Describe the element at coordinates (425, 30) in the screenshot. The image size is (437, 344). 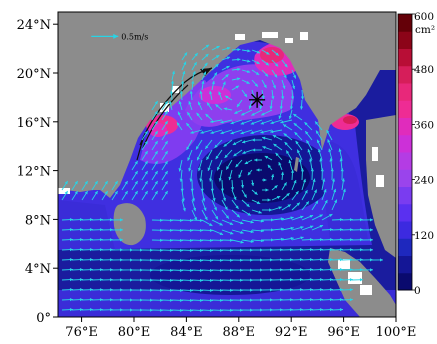
I see `colorbar-unit-label: cm²` at that location.